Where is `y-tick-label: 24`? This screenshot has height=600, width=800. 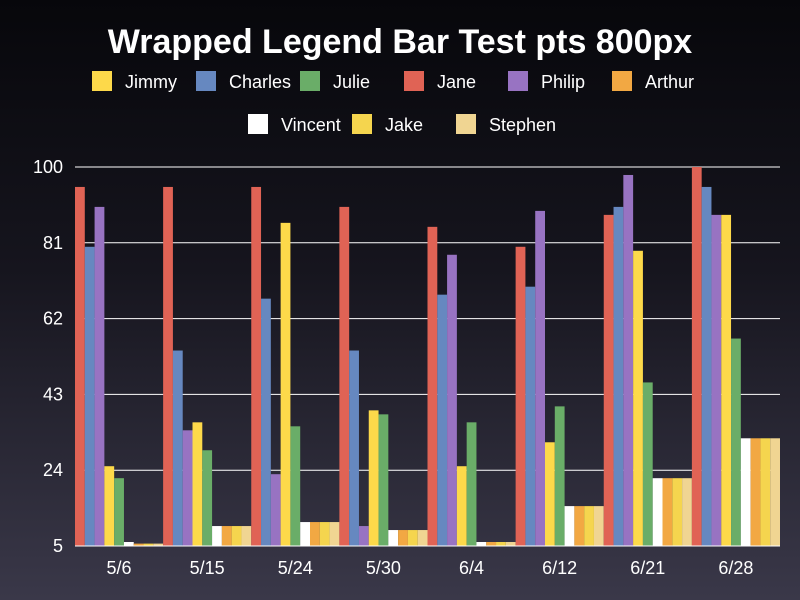
y-tick-label: 24 is located at coordinates (53, 470).